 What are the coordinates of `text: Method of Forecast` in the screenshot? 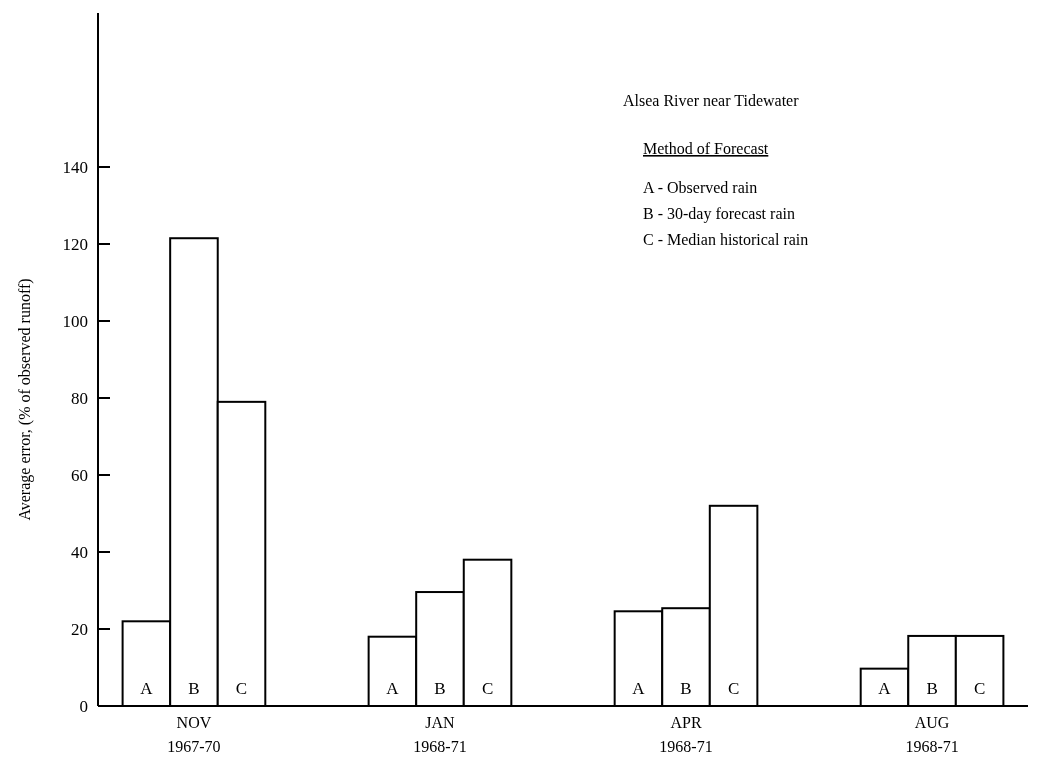 It's located at (706, 148).